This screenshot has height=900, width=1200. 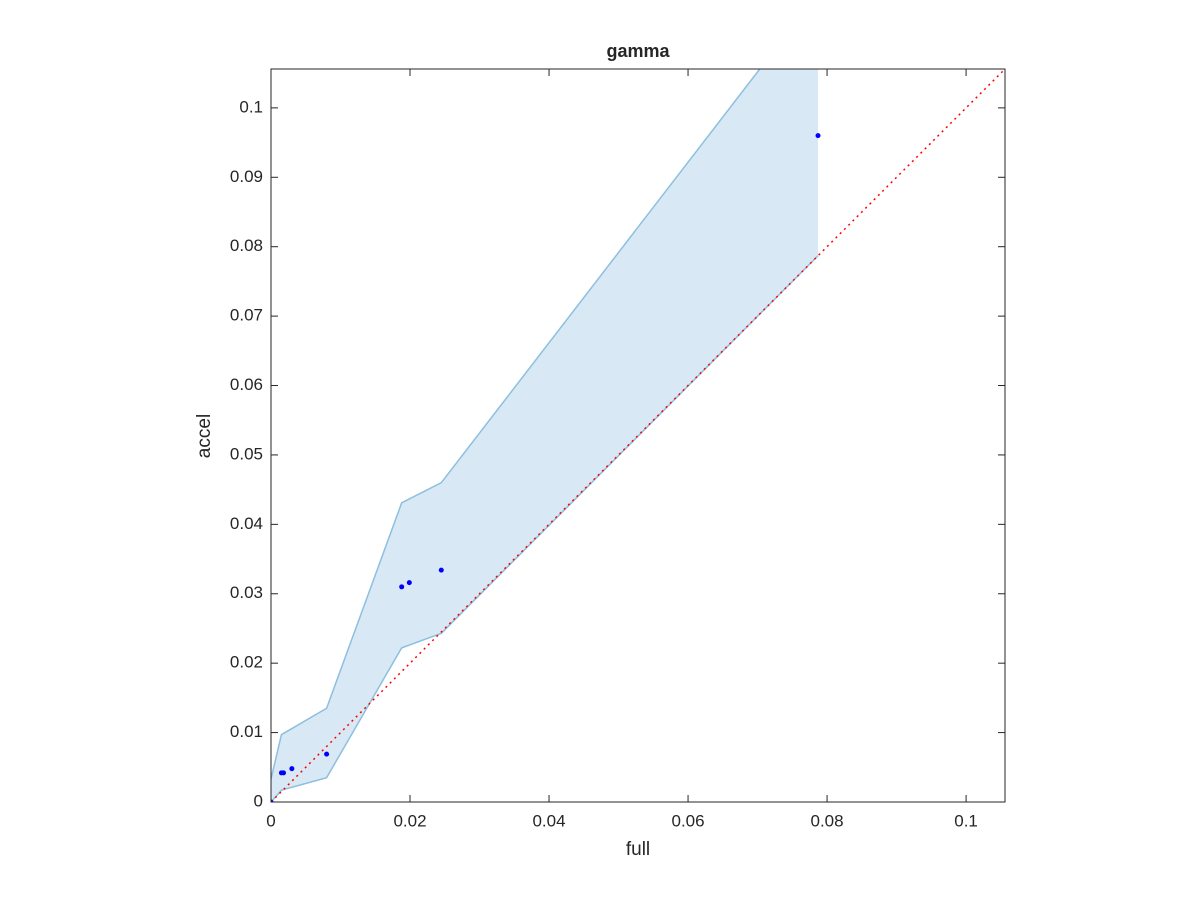 I want to click on chart-title: gamma, so click(x=638, y=51).